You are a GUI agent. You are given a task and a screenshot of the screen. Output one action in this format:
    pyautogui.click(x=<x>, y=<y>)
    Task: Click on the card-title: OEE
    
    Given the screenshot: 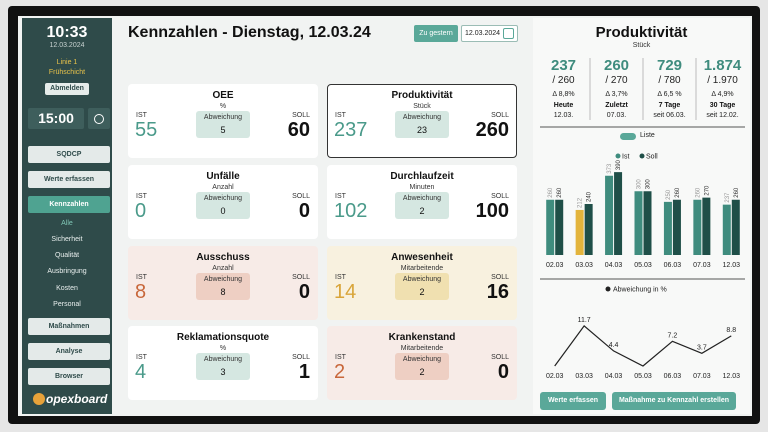 What is the action you would take?
    pyautogui.click(x=223, y=95)
    